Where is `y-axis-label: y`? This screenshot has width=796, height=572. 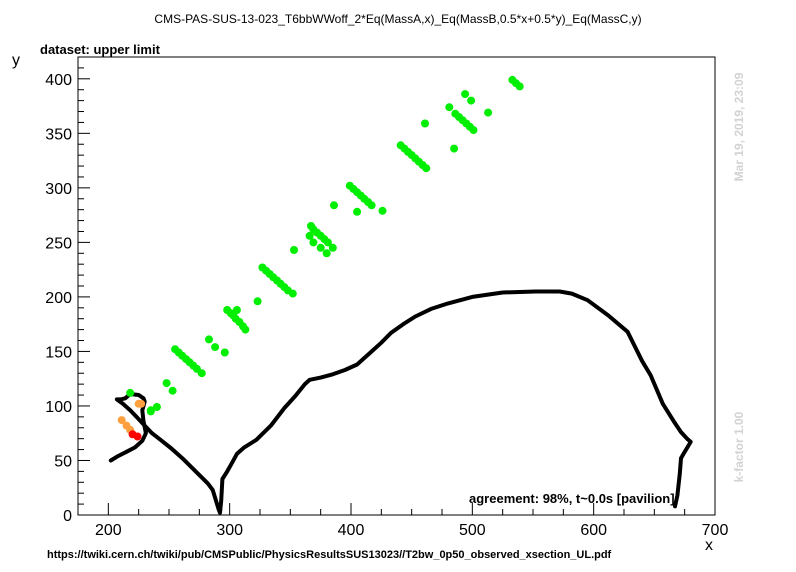
y-axis-label: y is located at coordinates (16, 60).